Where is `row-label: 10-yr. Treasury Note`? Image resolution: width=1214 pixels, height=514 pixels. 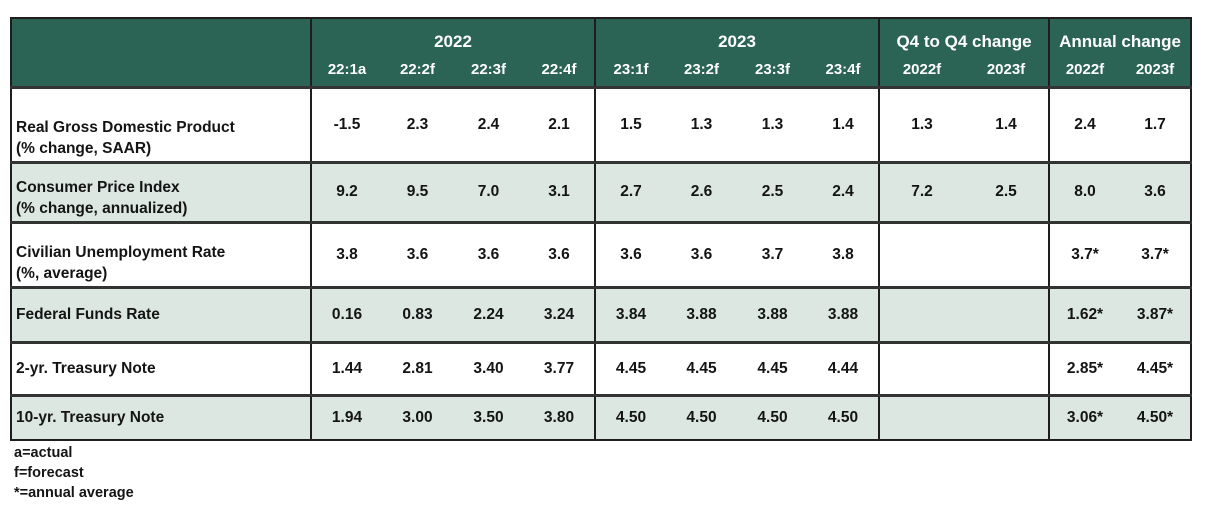 row-label: 10-yr. Treasury Note is located at coordinates (161, 417).